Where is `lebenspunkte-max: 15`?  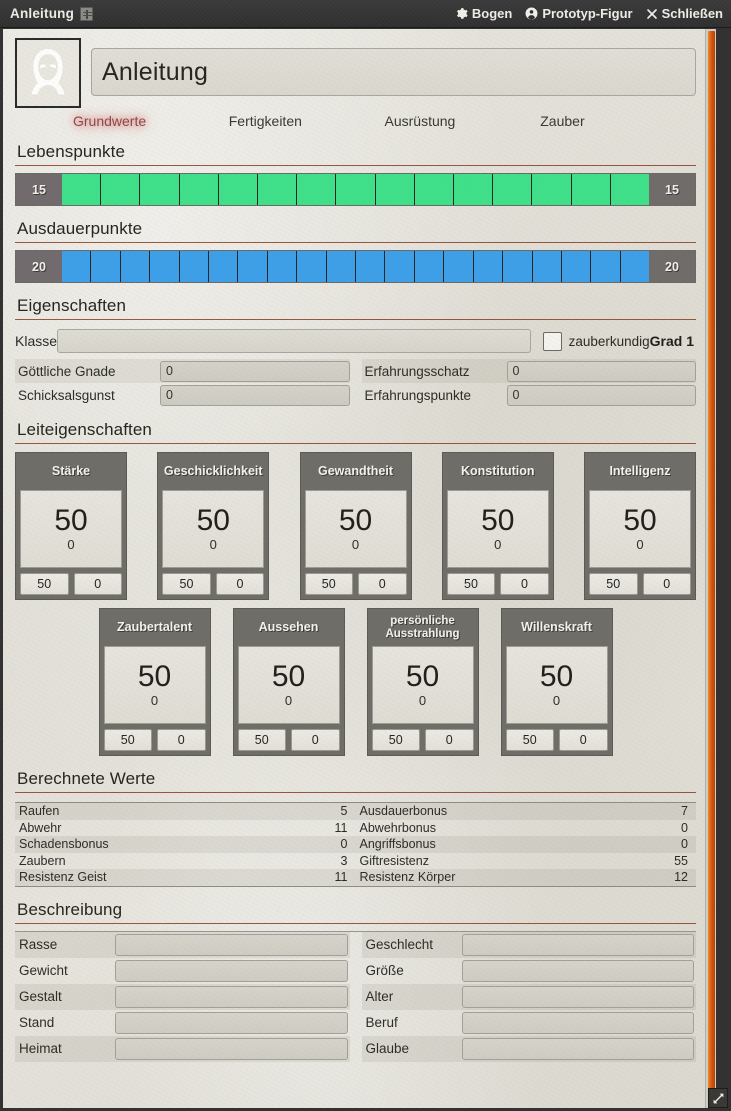 lebenspunkte-max: 15 is located at coordinates (672, 189).